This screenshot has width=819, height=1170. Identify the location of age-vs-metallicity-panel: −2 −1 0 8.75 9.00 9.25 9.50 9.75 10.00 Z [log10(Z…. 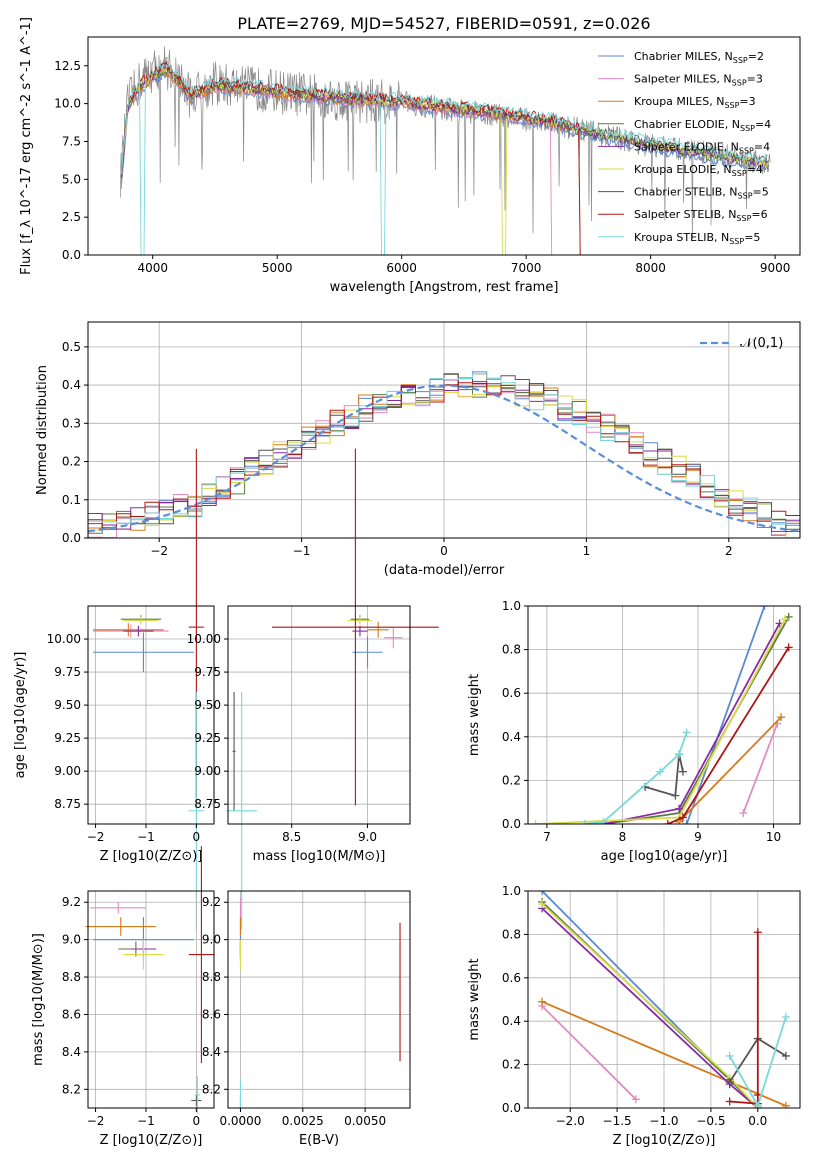
(114, 689).